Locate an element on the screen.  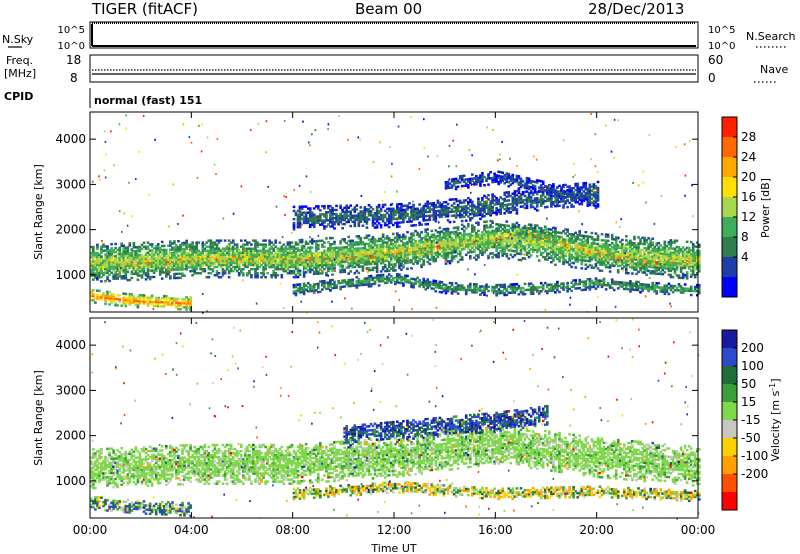
cpid-panel: CPID normal (fast) 151 is located at coordinates (103, 98).